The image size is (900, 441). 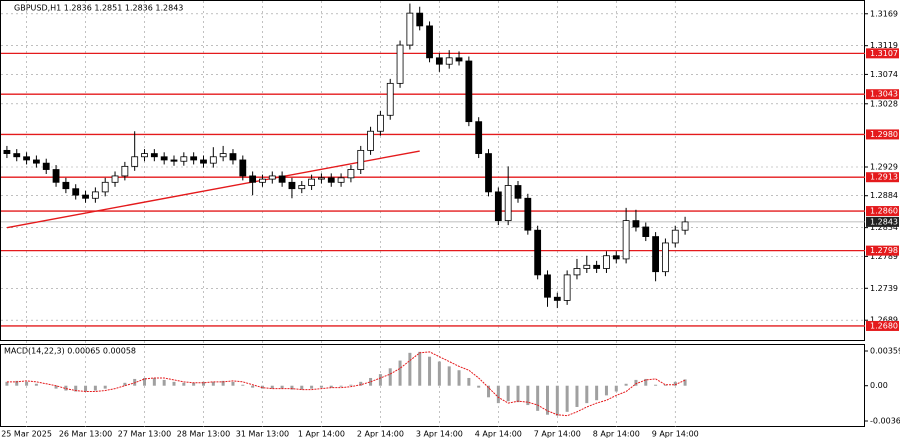 I want to click on trendline, so click(x=213, y=189).